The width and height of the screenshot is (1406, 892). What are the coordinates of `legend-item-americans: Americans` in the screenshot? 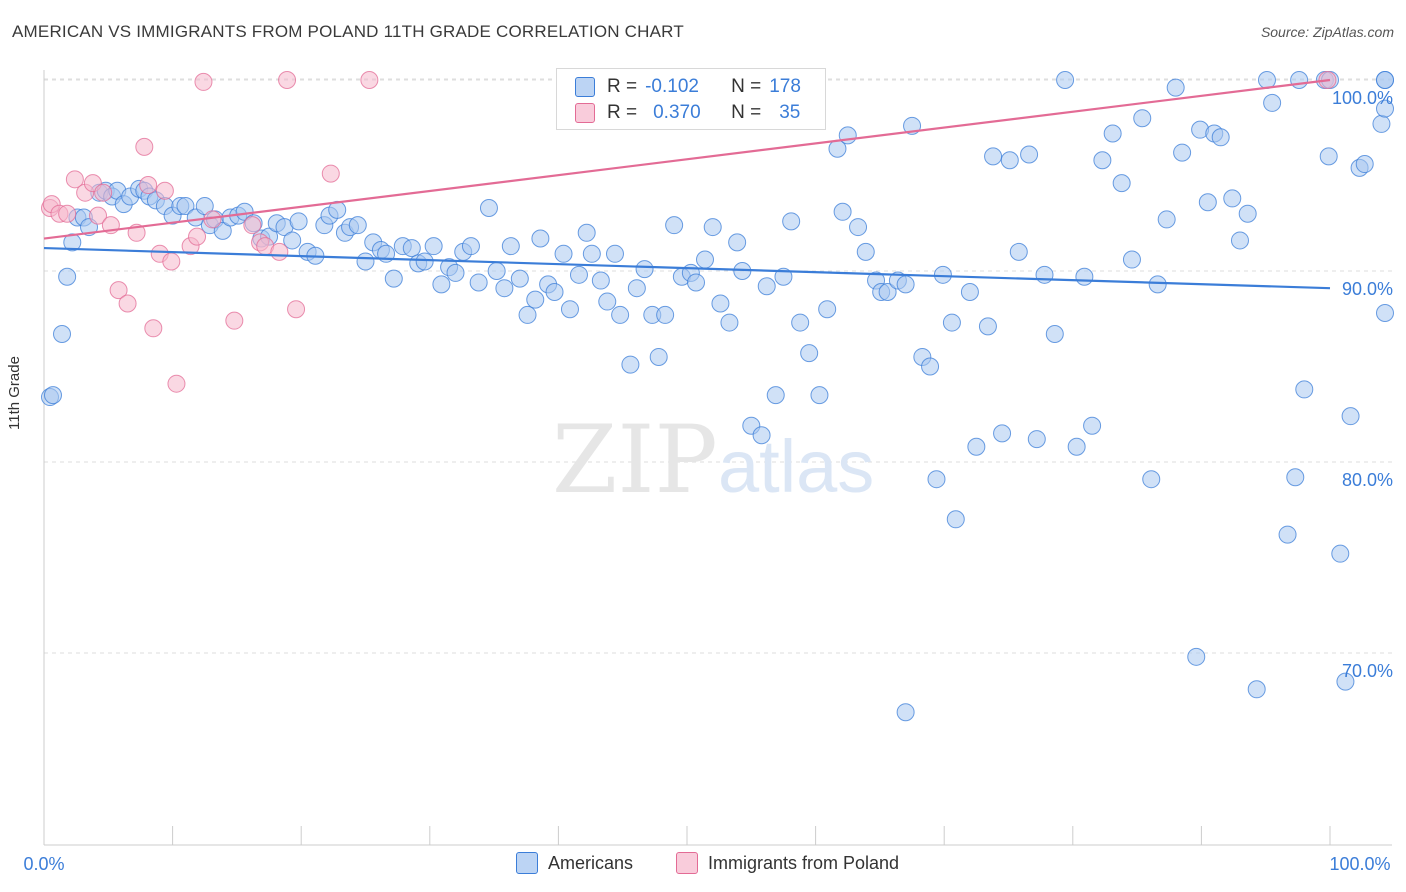 It's located at (574, 863).